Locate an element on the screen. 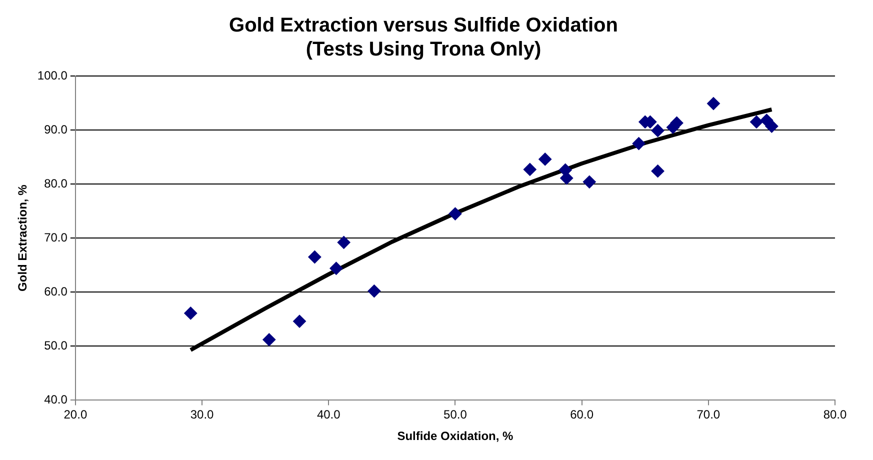 The image size is (873, 460). y-tick-label: 60.0 is located at coordinates (56, 291).